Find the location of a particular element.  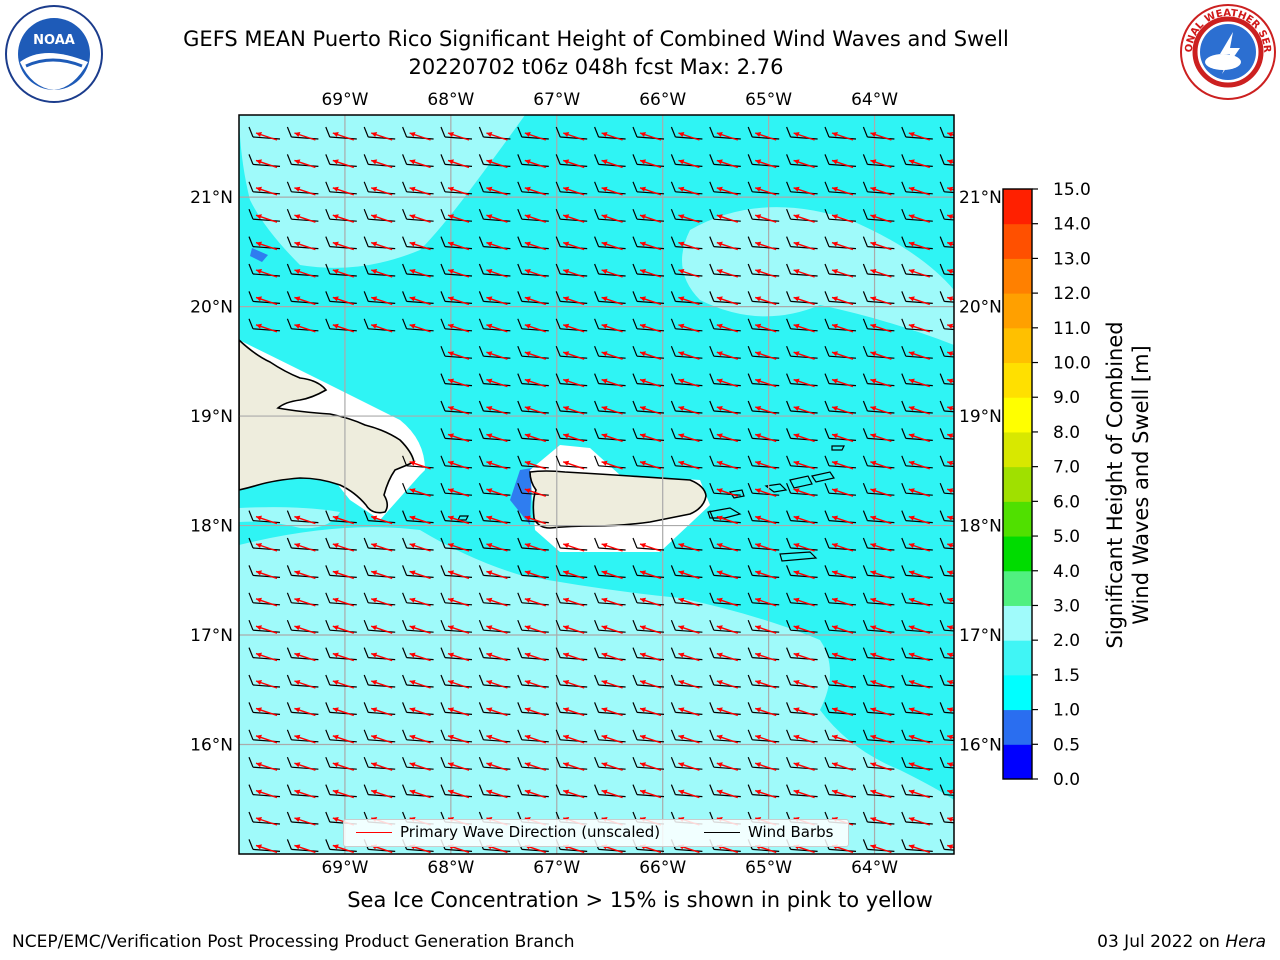

lat-label-right: 16°N is located at coordinates (980, 746).